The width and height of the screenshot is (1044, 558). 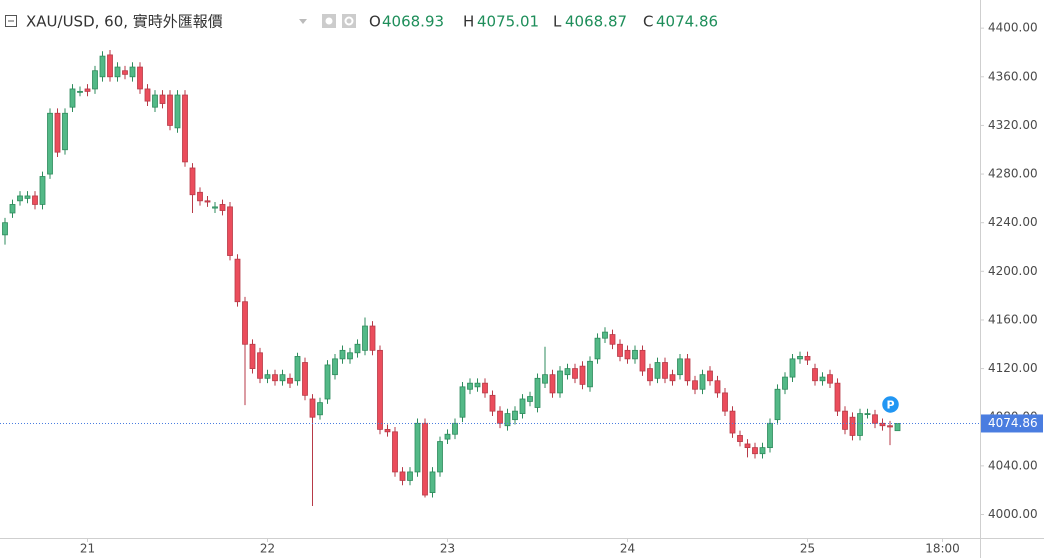 I want to click on eye-icon-dot, so click(x=329, y=21).